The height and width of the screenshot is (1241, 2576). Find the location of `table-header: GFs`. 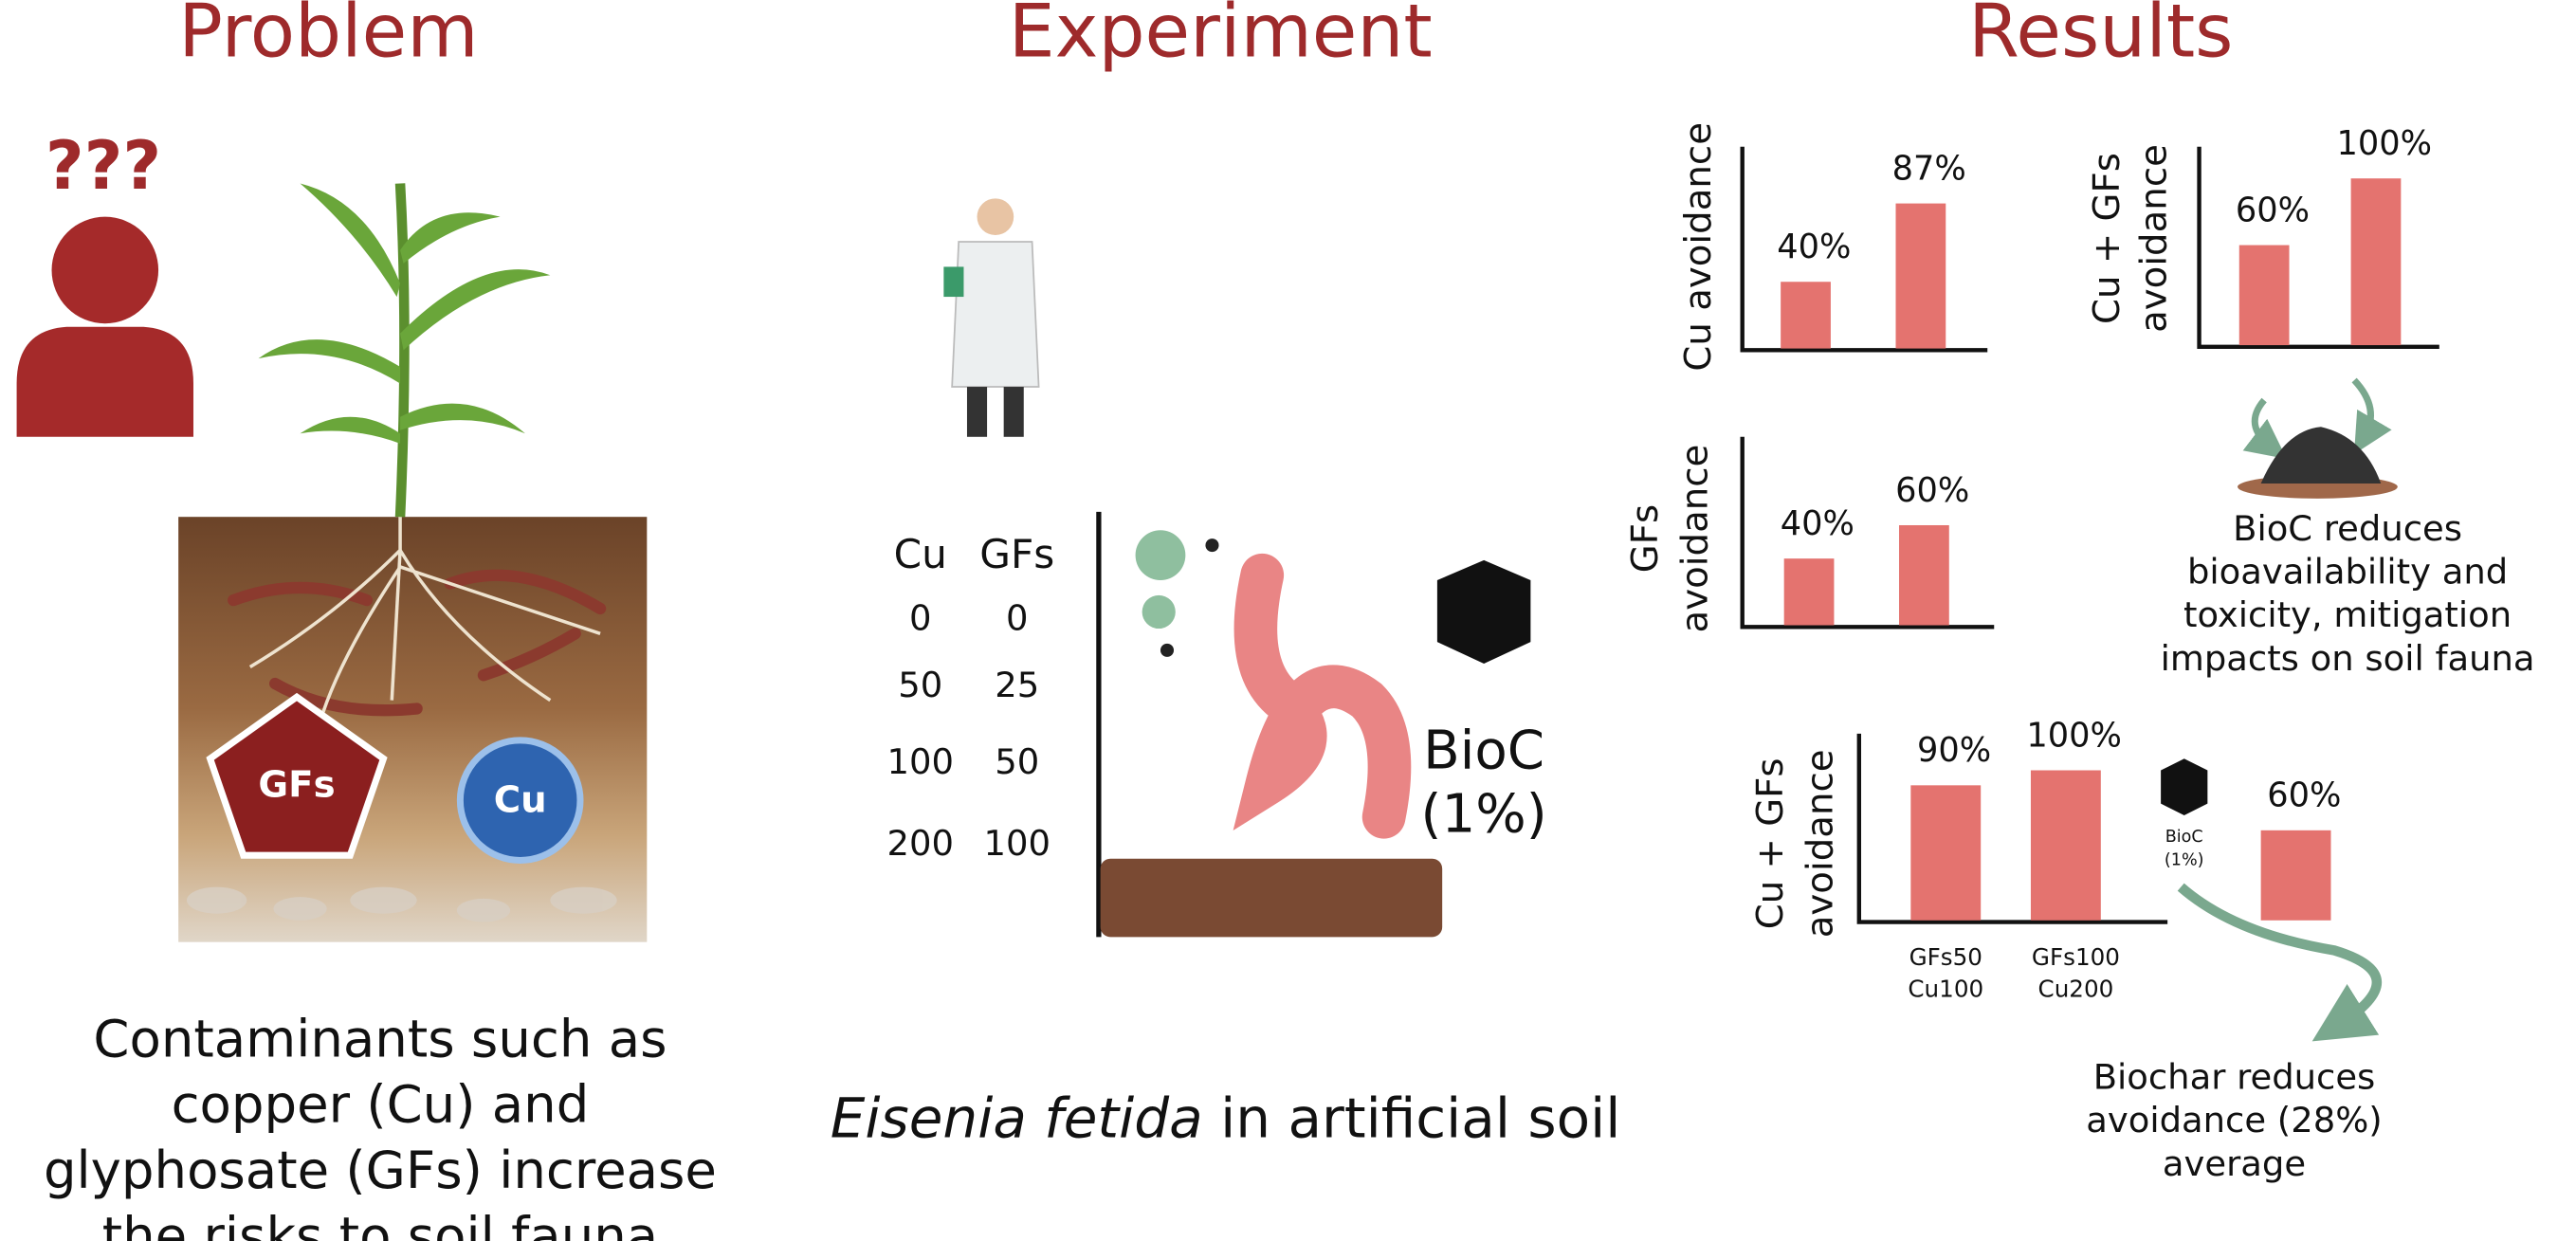

table-header: GFs is located at coordinates (1016, 554).